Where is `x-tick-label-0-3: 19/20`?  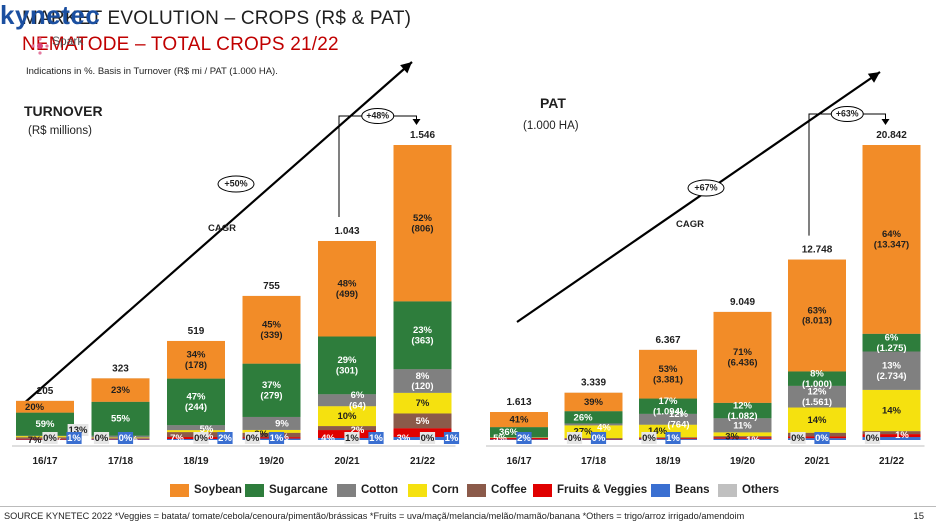 x-tick-label-0-3: 19/20 is located at coordinates (271, 461).